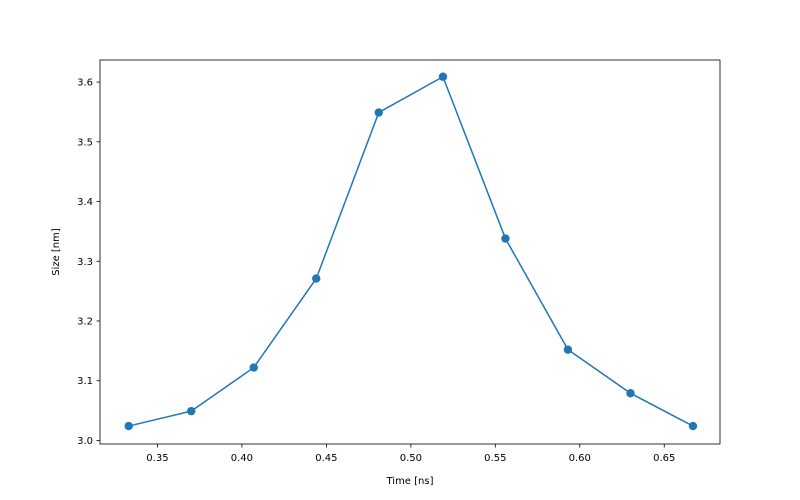 The height and width of the screenshot is (500, 800). Describe the element at coordinates (85, 262) in the screenshot. I see `y-tick-label: 3.3` at that location.